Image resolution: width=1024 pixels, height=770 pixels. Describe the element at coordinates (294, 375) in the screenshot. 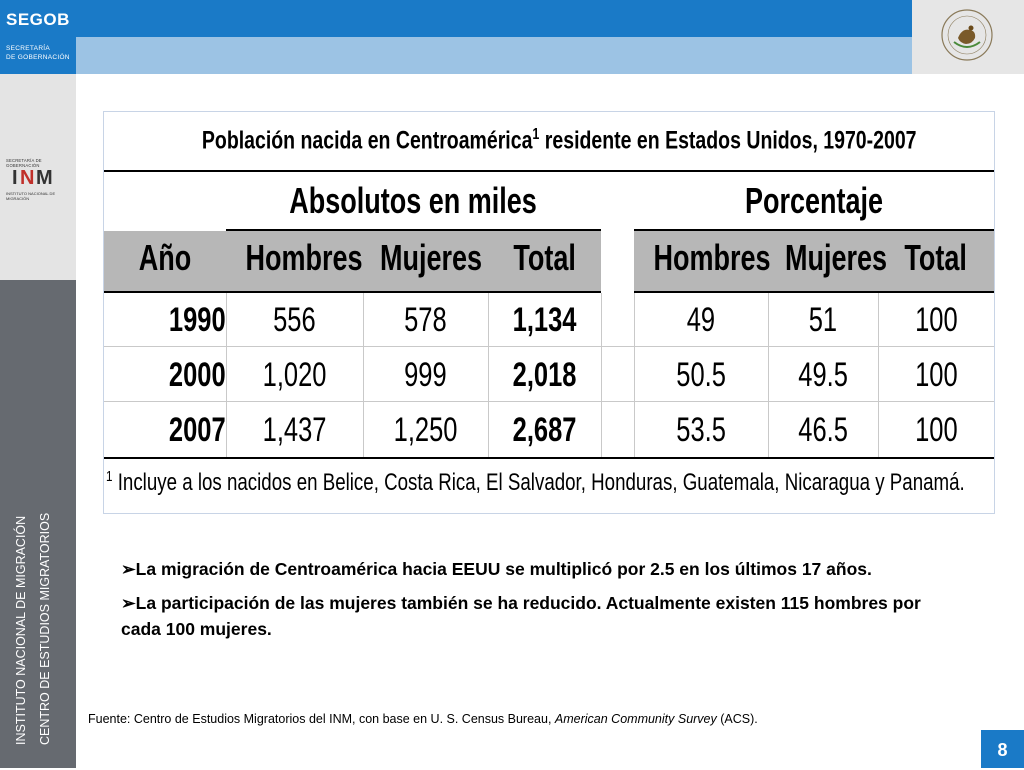

I see `table-cell: 1,020` at that location.